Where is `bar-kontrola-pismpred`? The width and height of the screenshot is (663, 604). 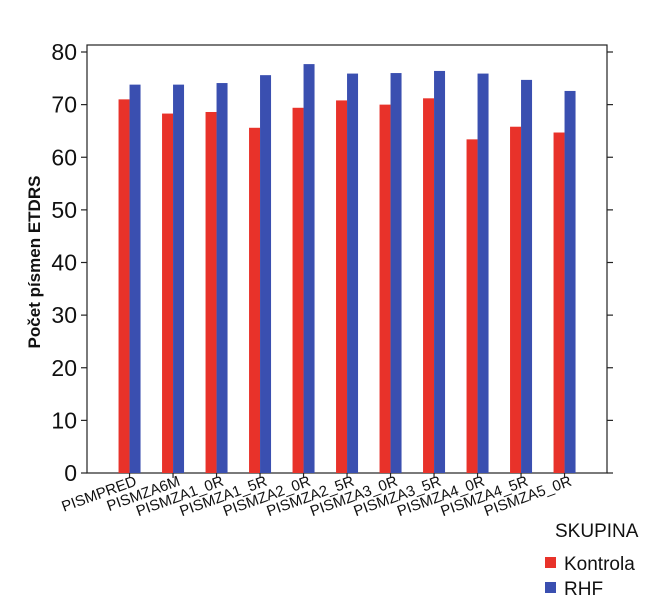 bar-kontrola-pismpred is located at coordinates (124, 286).